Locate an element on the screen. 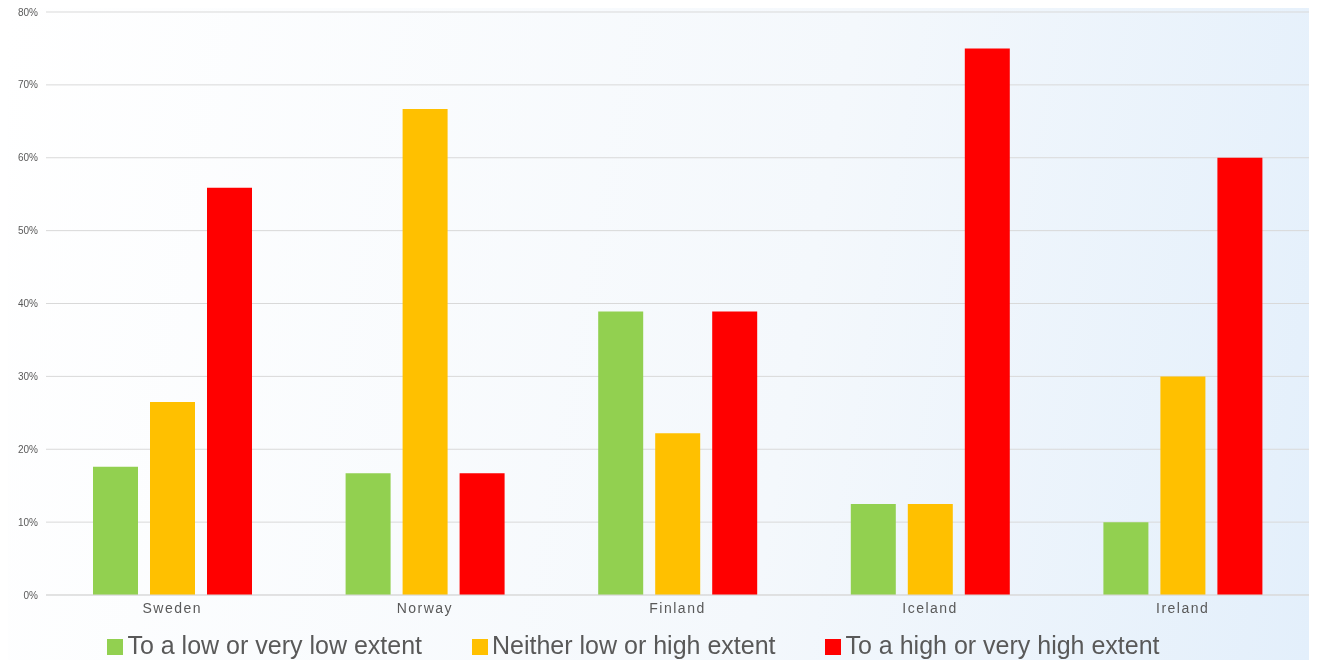 The image size is (1317, 668). y-tick-label: 70% is located at coordinates (28, 85).